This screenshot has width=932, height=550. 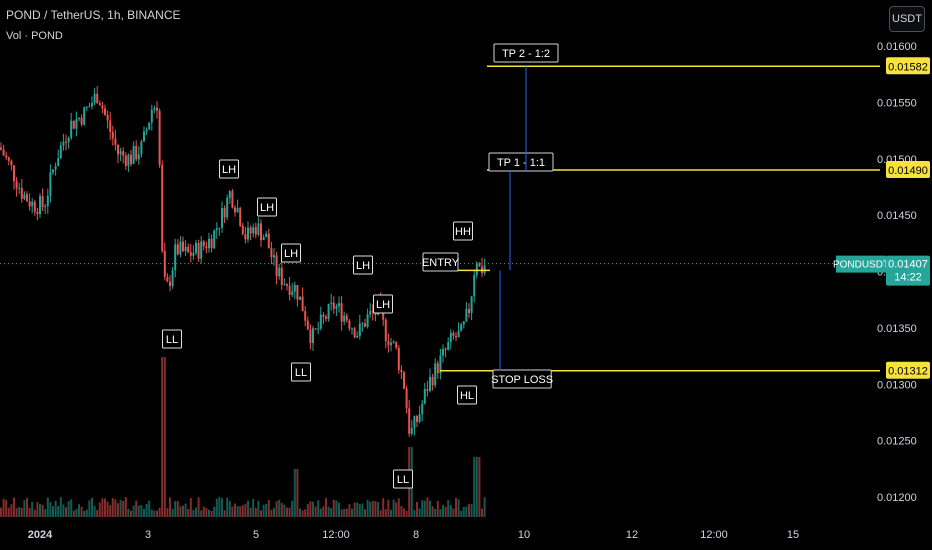 I want to click on current-price-tag, so click(x=908, y=270).